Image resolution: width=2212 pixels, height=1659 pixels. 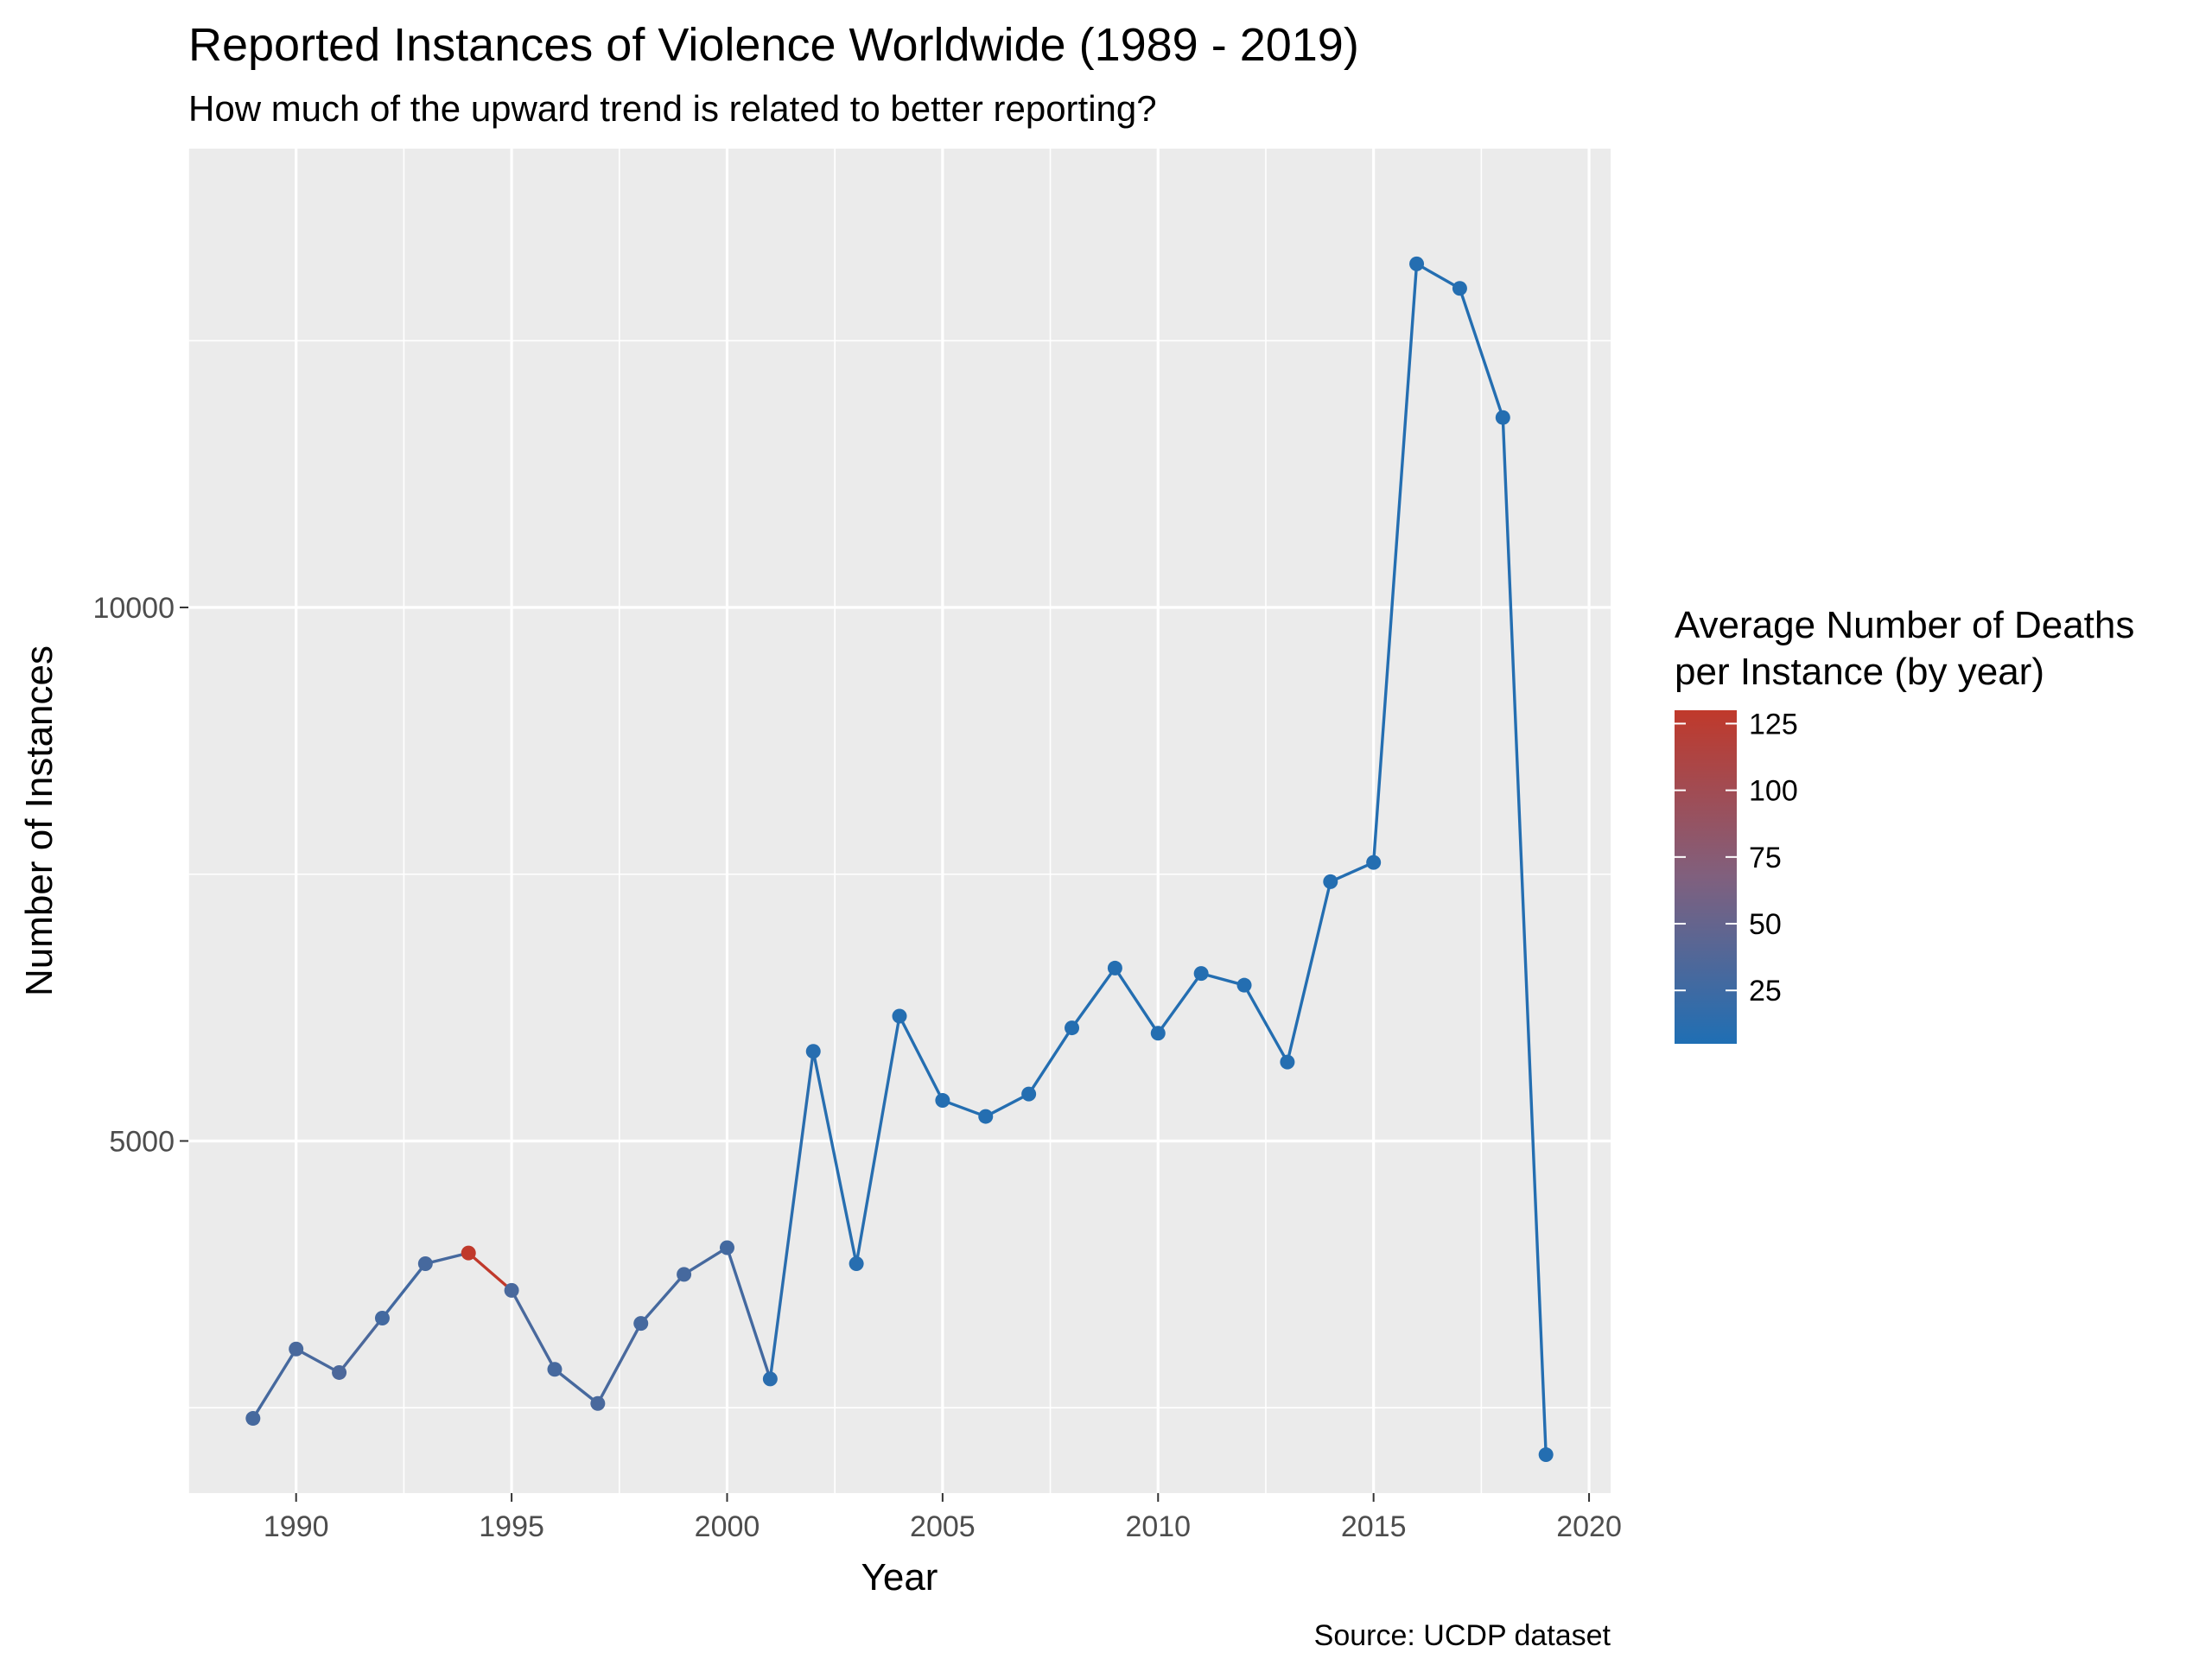 What do you see at coordinates (1158, 1526) in the screenshot?
I see `x-tick-label: 2010` at bounding box center [1158, 1526].